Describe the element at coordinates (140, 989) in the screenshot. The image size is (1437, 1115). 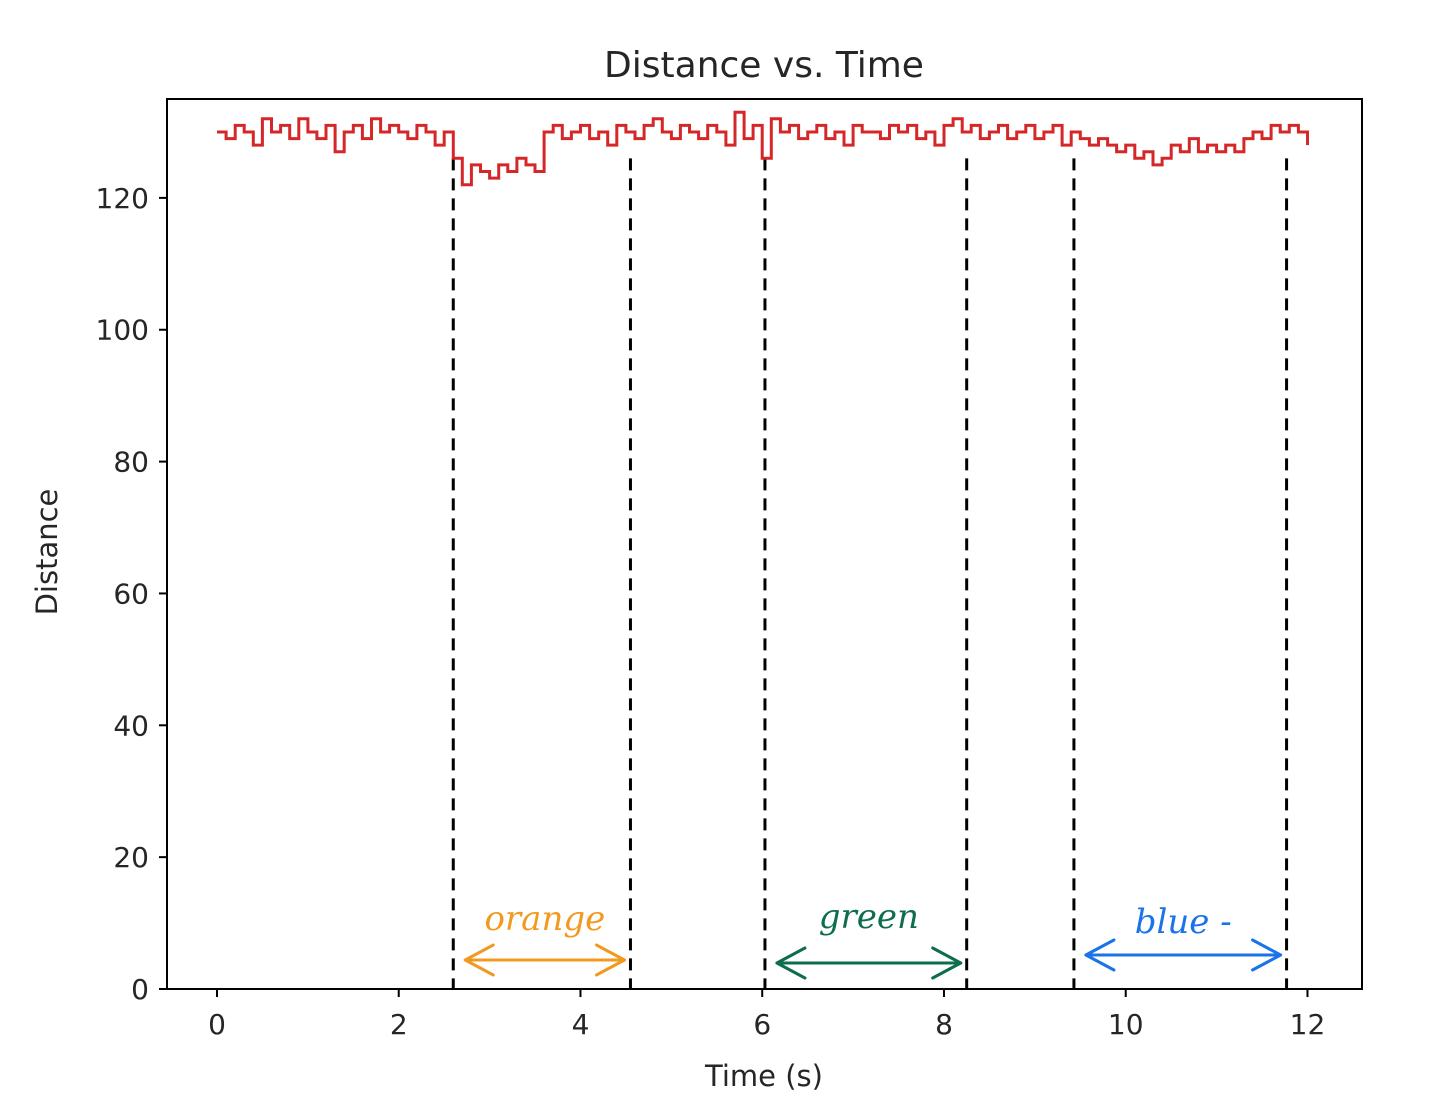
I see `y-tick-label: 0` at that location.